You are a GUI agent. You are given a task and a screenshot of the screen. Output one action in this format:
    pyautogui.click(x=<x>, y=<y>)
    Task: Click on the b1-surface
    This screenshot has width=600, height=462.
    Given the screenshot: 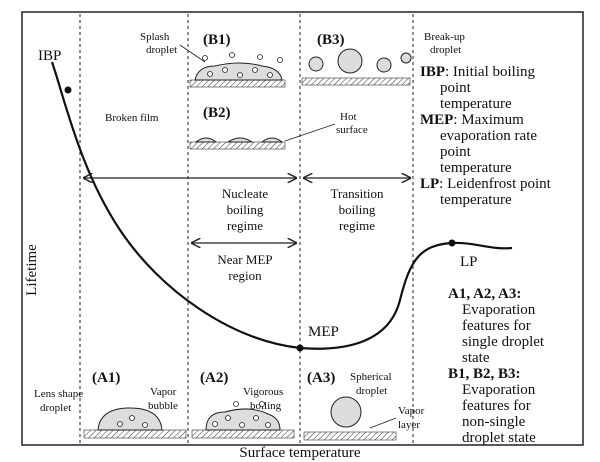 What is the action you would take?
    pyautogui.click(x=237, y=83)
    